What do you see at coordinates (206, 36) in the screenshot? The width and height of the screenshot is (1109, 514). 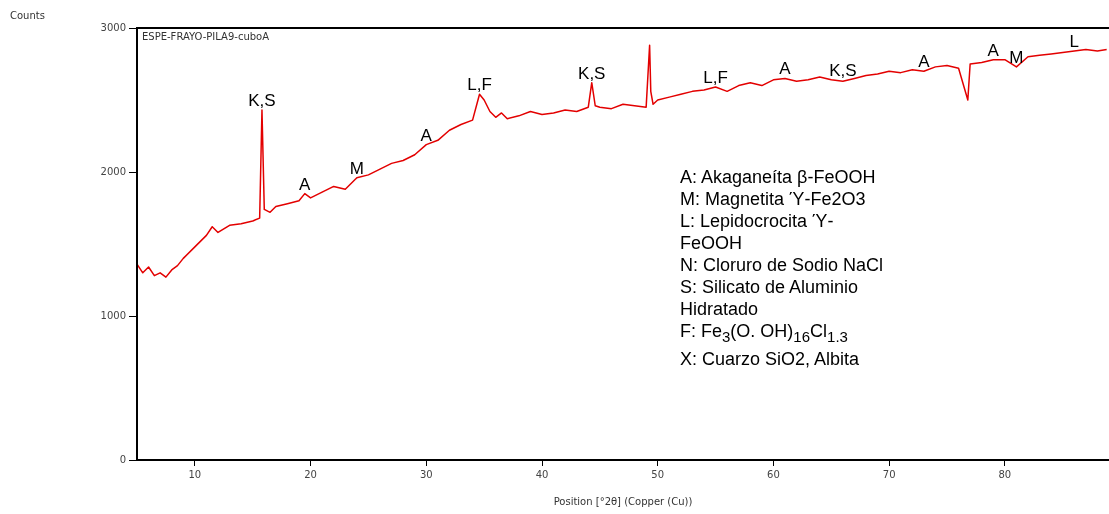 I see `annotation: ESPE-FRAYO-PILA9-cuboA` at bounding box center [206, 36].